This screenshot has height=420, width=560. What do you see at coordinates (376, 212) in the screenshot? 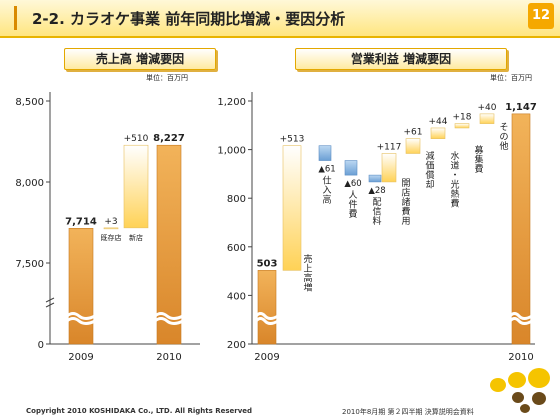
I see `category-label: 配信料` at bounding box center [376, 212].